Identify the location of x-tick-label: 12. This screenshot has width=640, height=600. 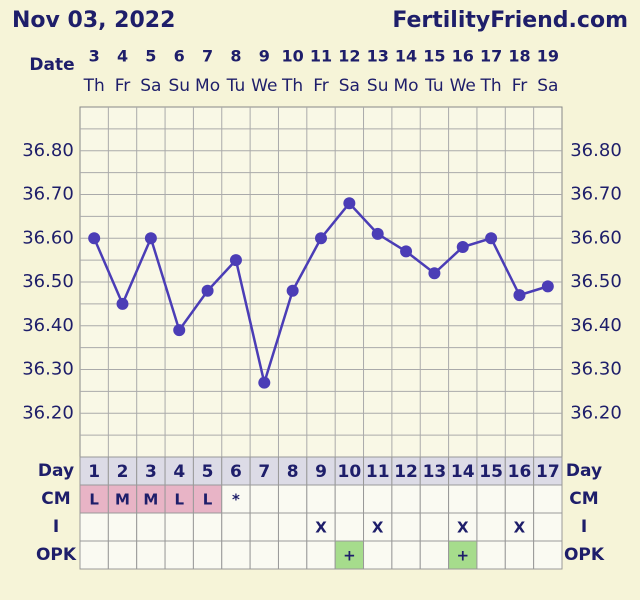
(349, 56).